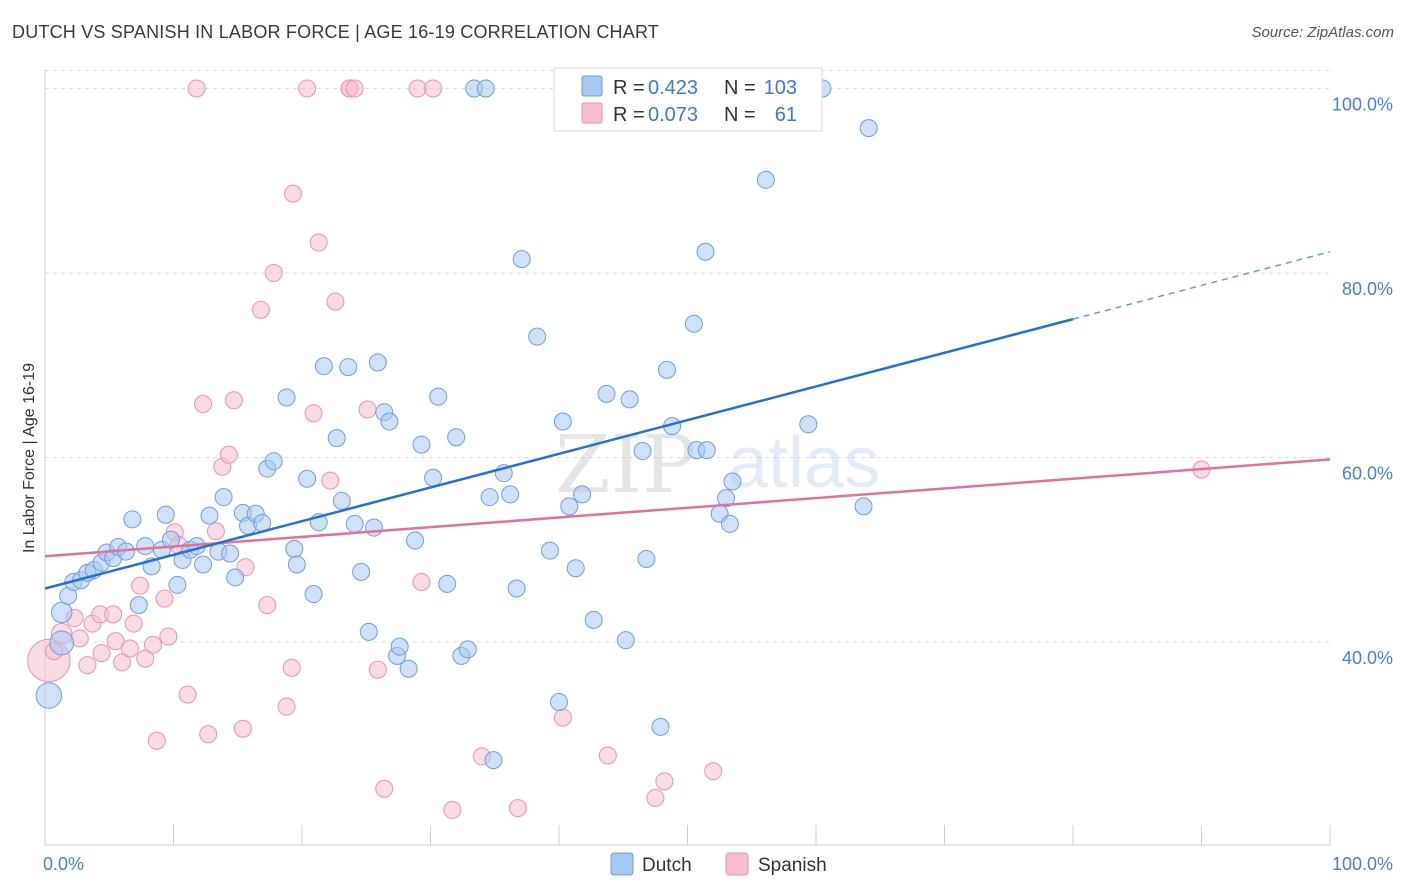  I want to click on y-tick-label-80: 80.0%, so click(1367, 289).